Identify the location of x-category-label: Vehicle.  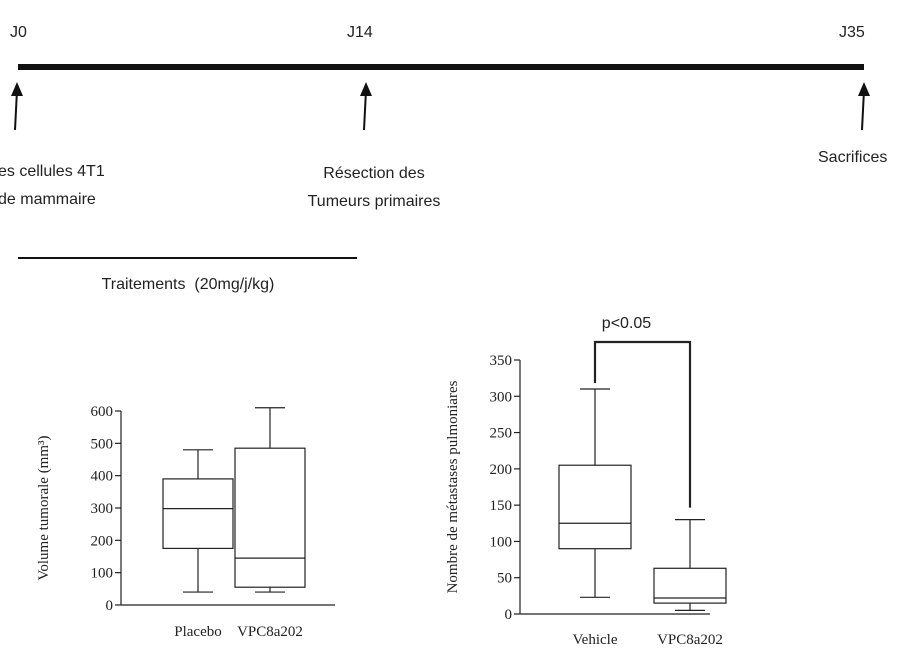
(595, 640).